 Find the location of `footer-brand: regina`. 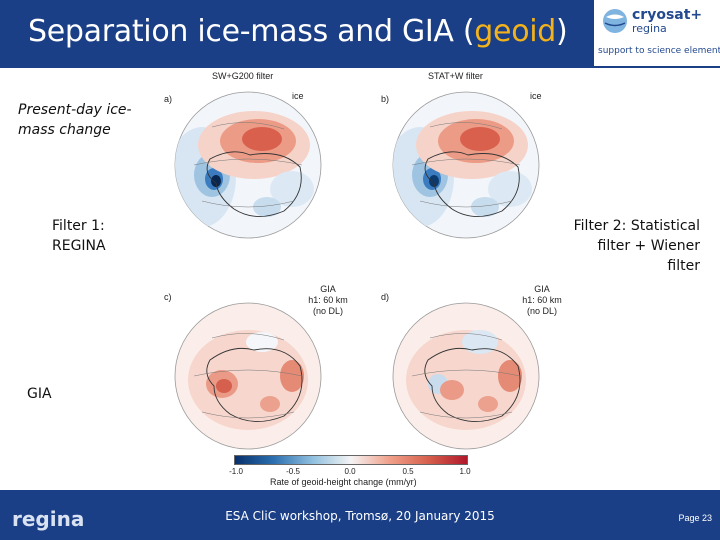

footer-brand: regina is located at coordinates (48, 519).